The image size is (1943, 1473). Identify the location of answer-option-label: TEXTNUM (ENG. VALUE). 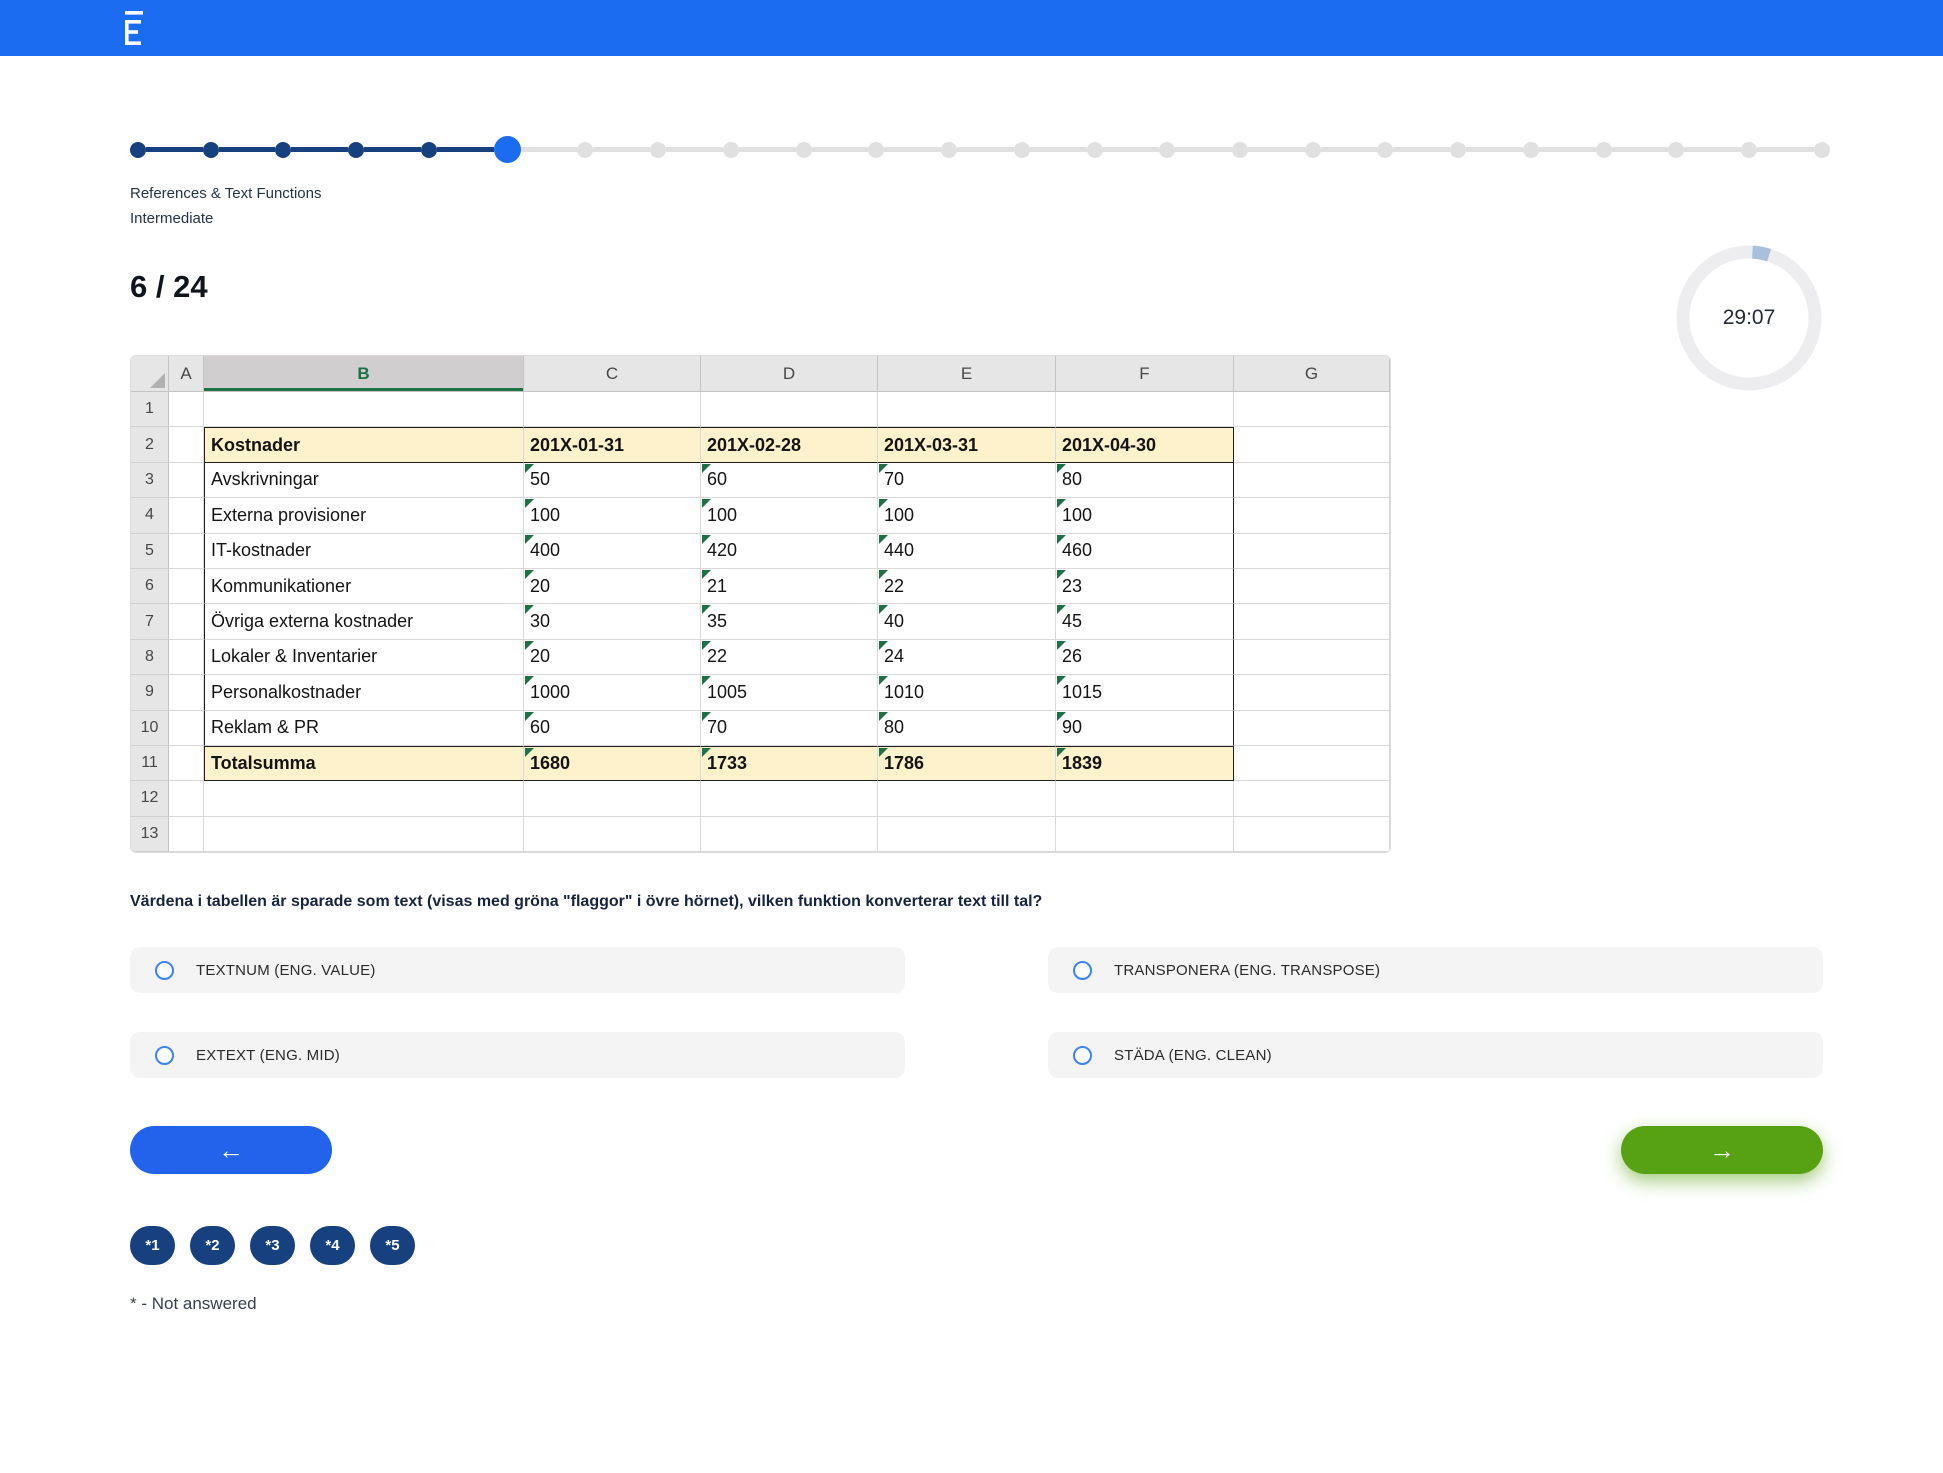
(286, 970).